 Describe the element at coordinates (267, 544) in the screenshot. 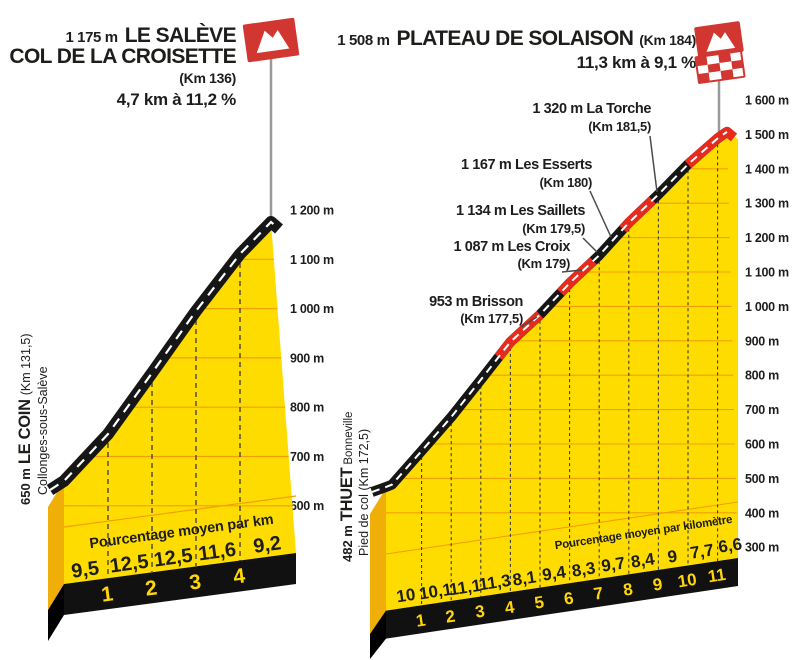

I see `gradient-value: 9,2` at that location.